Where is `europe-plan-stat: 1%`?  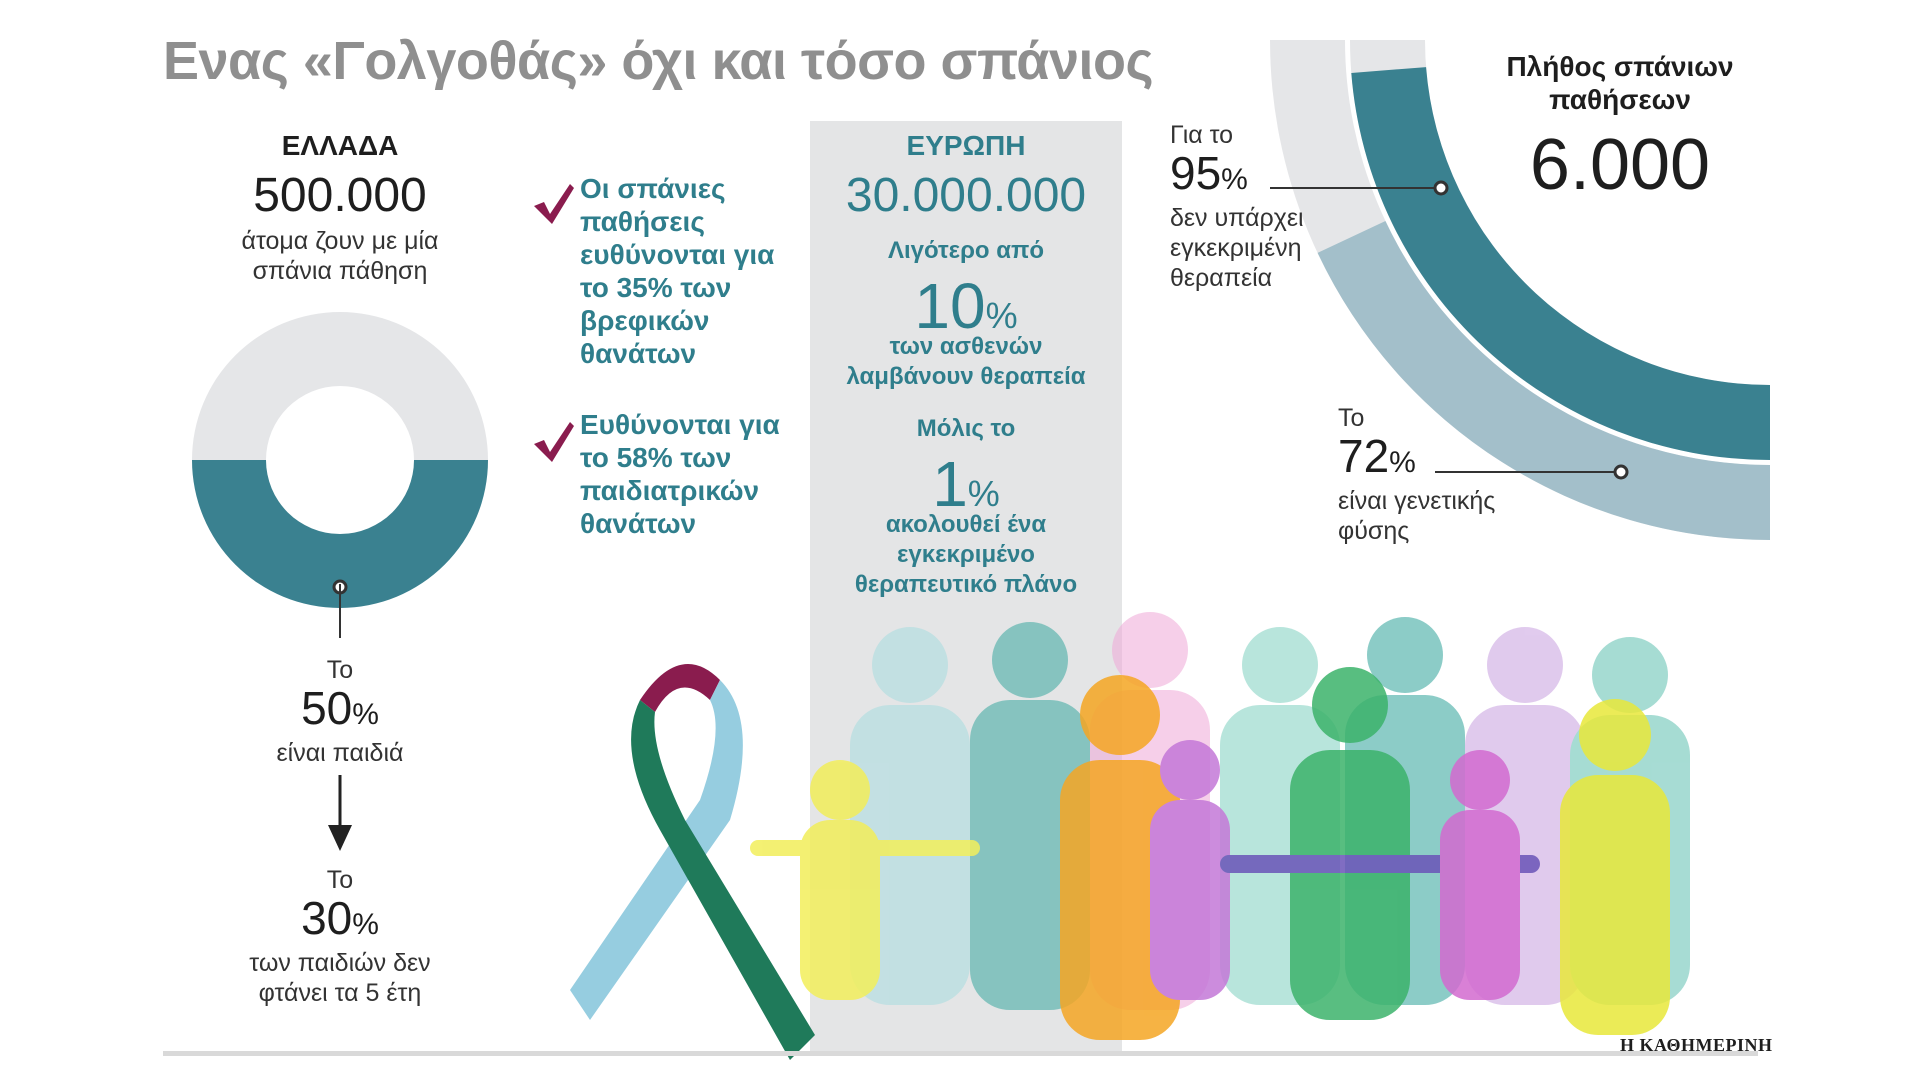
europe-plan-stat: 1% is located at coordinates (966, 489).